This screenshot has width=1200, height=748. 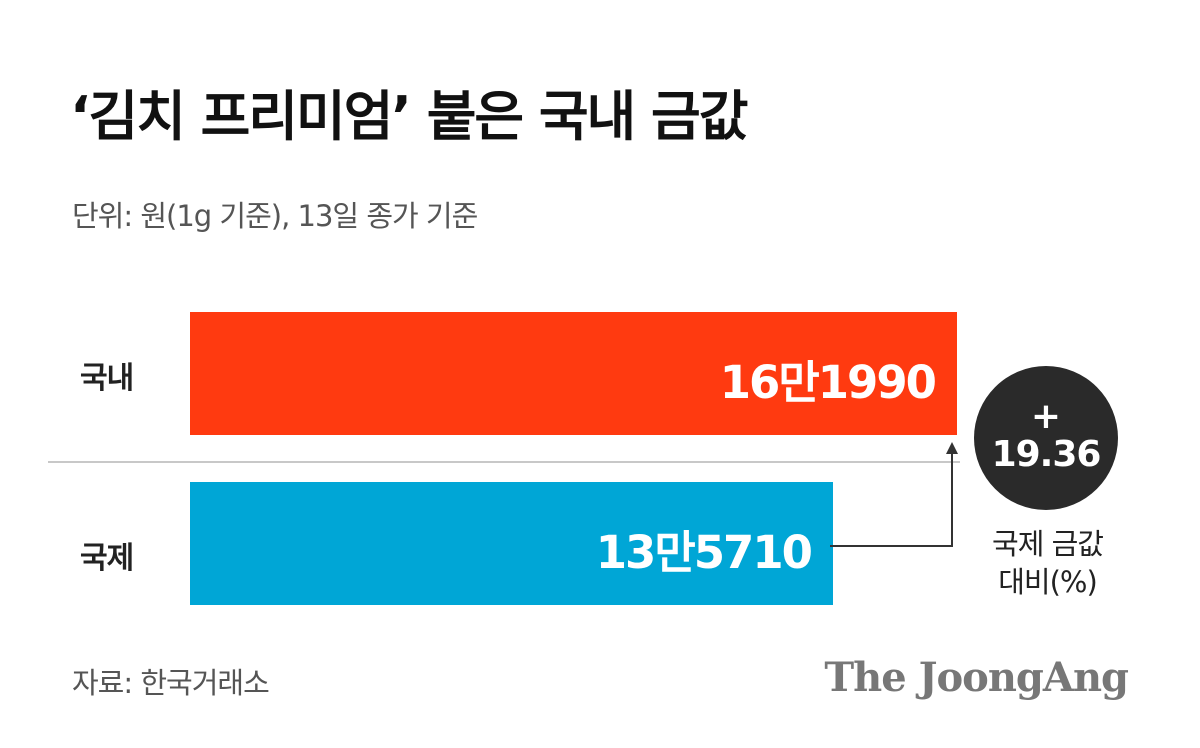 What do you see at coordinates (107, 378) in the screenshot?
I see `category-label: 국내` at bounding box center [107, 378].